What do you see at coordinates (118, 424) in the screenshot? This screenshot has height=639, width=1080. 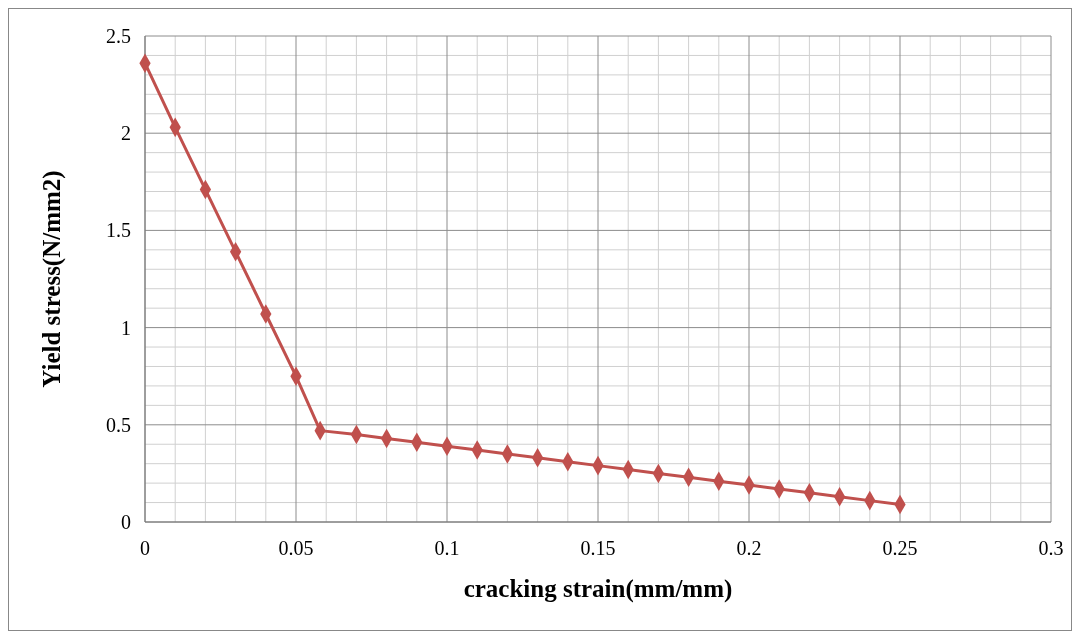 I see `y-tick-label: 0.5` at bounding box center [118, 424].